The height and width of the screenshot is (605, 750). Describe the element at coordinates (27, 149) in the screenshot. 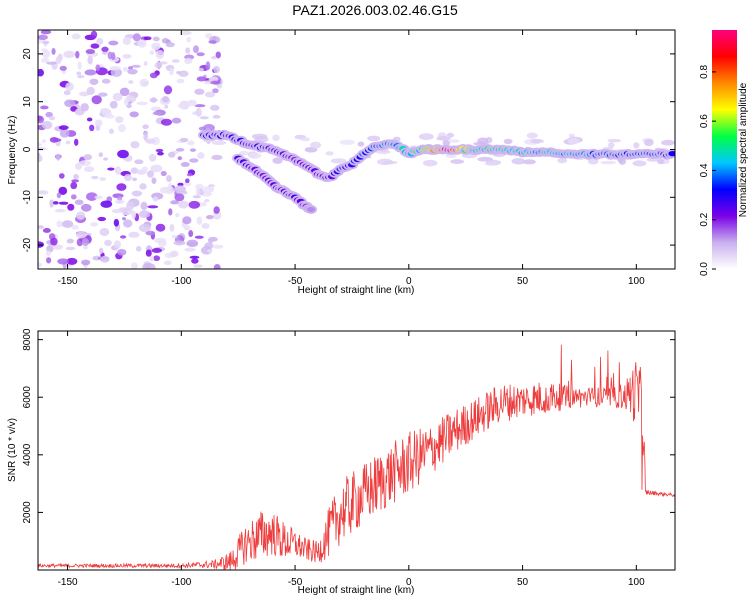

I see `spectrogram-y-tick-label: 0` at that location.